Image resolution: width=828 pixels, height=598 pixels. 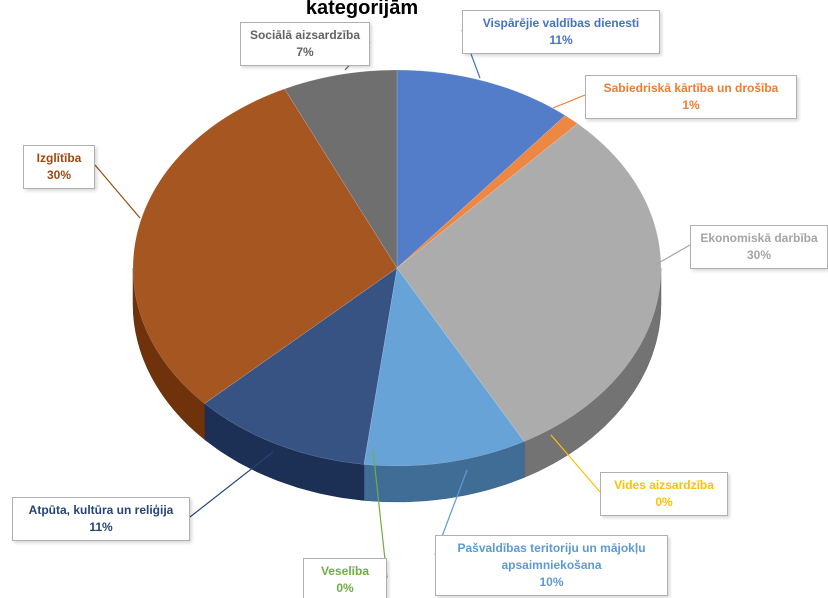 What do you see at coordinates (691, 105) in the screenshot?
I see `label-value: 1%` at bounding box center [691, 105].